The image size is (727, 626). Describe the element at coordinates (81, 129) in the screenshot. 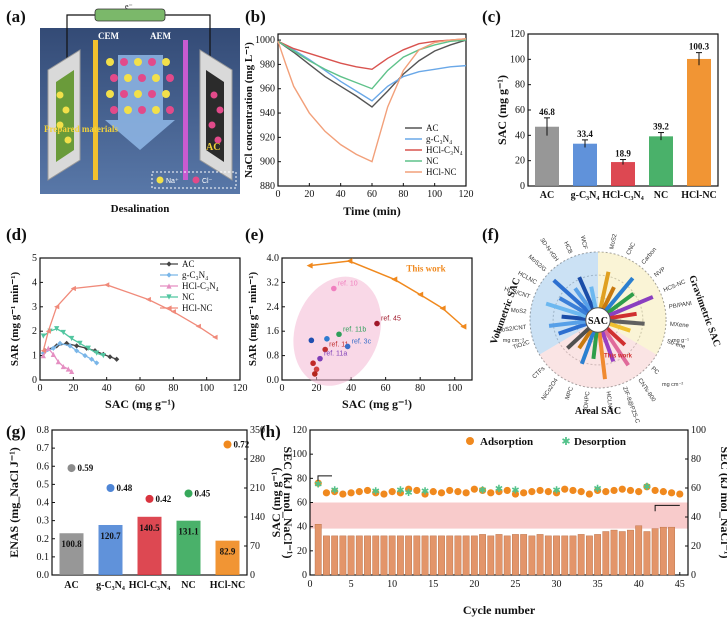

I see `prepared-materials-label: Prepared materials` at that location.